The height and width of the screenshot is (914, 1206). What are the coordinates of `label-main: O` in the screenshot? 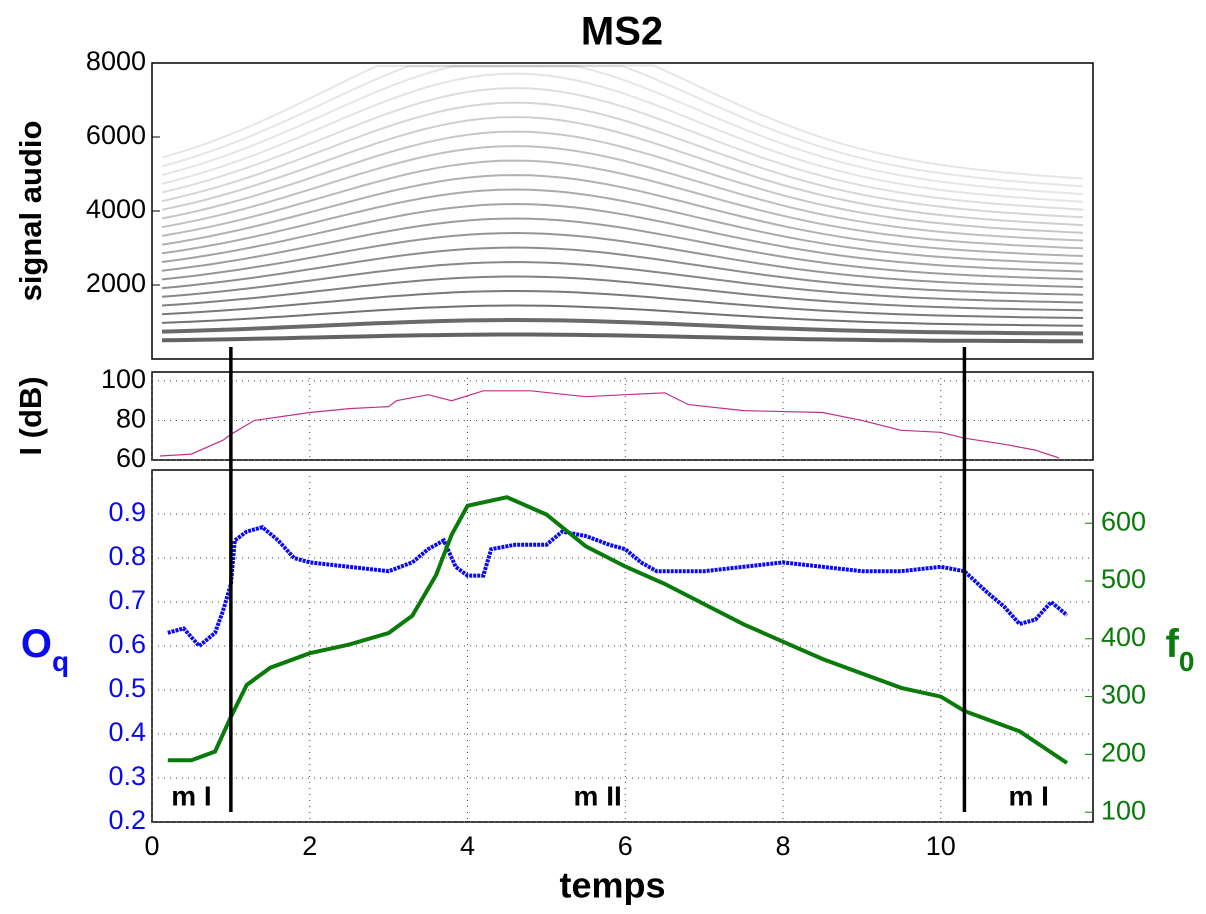 It's located at (36, 644).